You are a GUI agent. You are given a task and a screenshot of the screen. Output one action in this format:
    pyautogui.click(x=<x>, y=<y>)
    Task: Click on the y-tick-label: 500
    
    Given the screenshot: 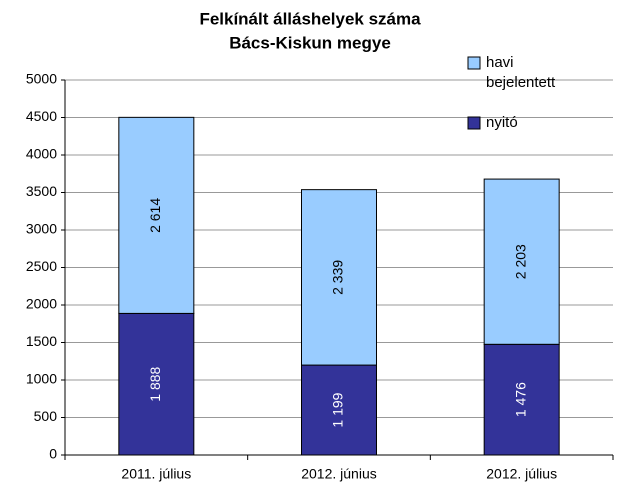 What is the action you would take?
    pyautogui.click(x=46, y=416)
    